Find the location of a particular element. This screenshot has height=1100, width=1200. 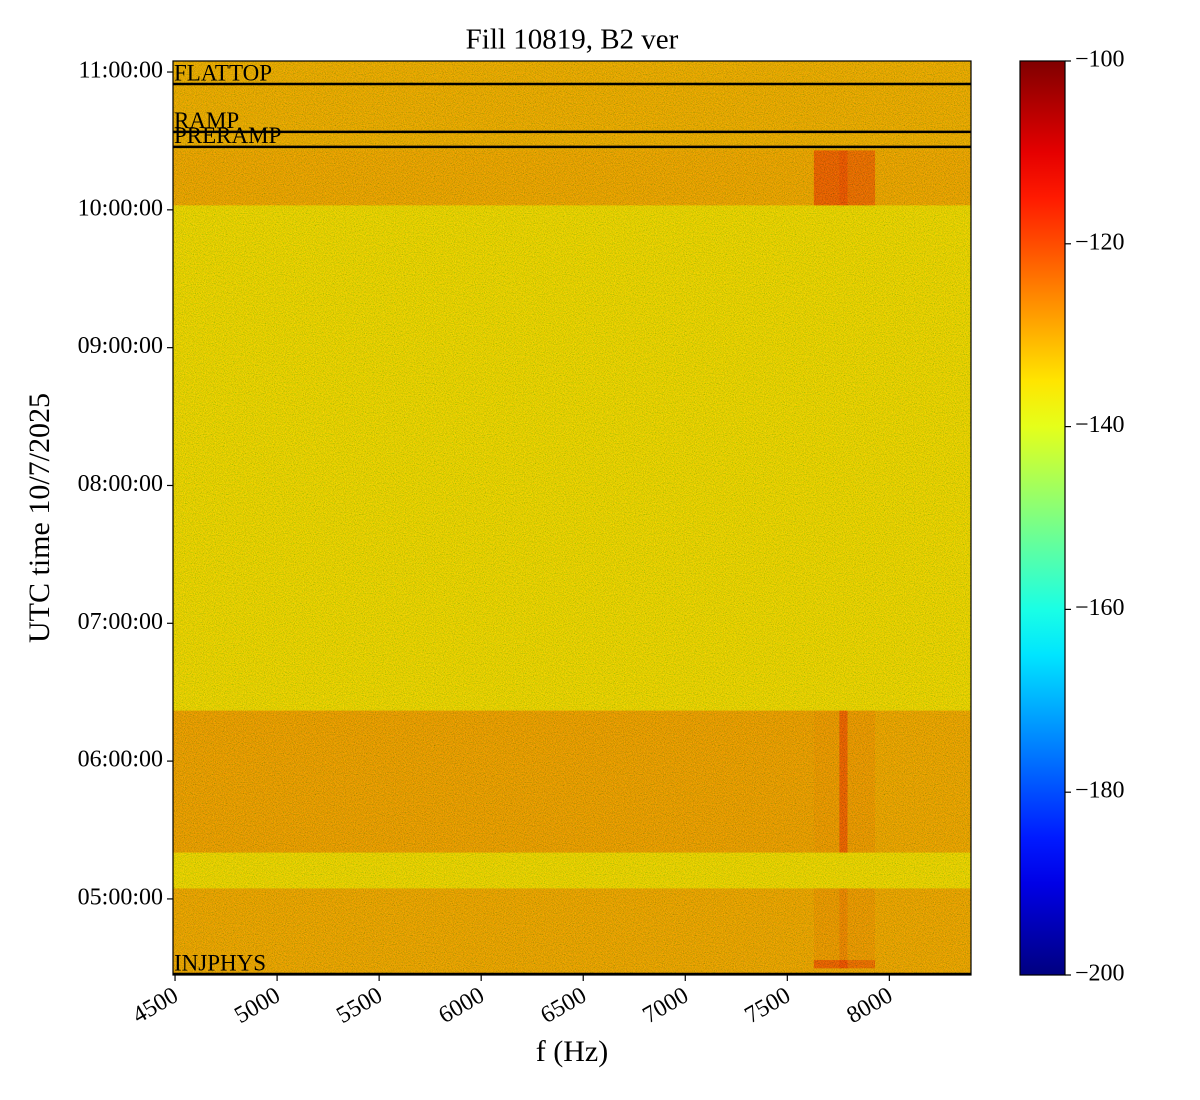

y-tick-label: 10:00:00 is located at coordinates (120, 208).